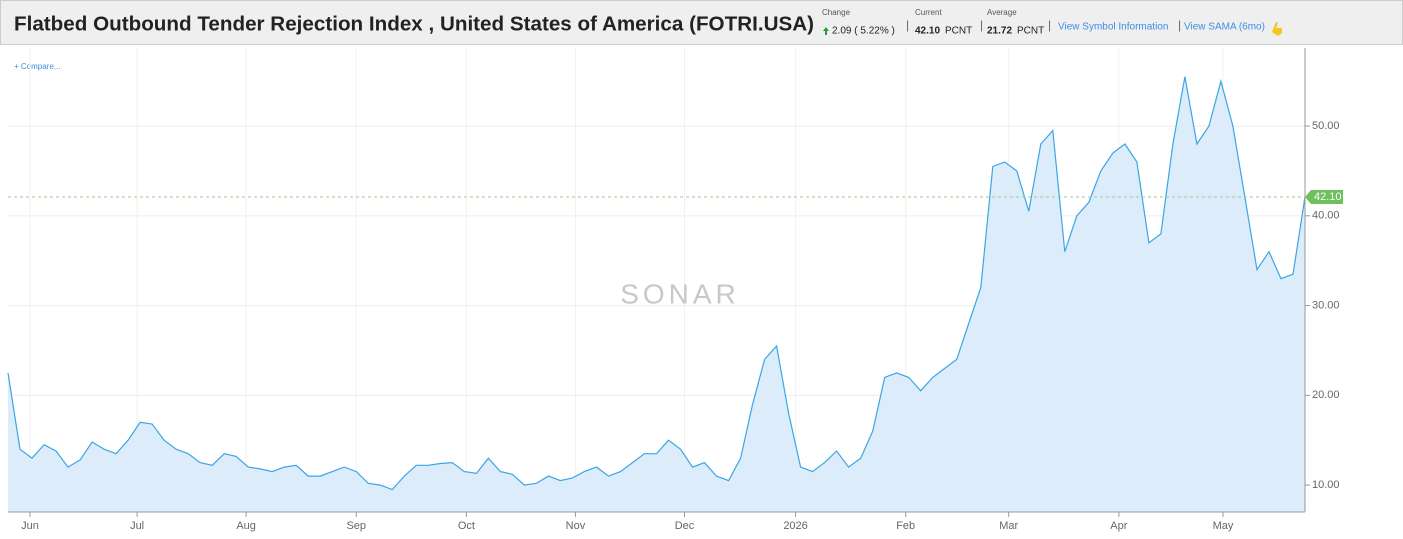 The height and width of the screenshot is (539, 1403). I want to click on x-tick-label: Jun, so click(30, 526).